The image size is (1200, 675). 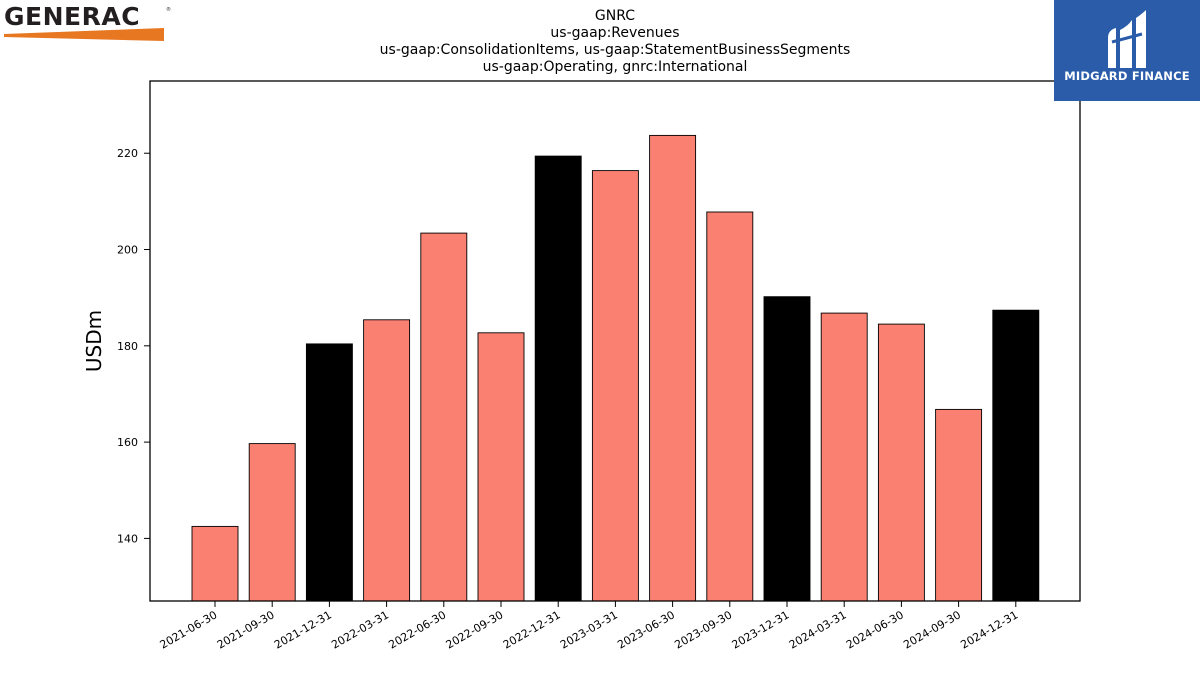 I want to click on x-tick-label: 2024-12-31, so click(x=989, y=629).